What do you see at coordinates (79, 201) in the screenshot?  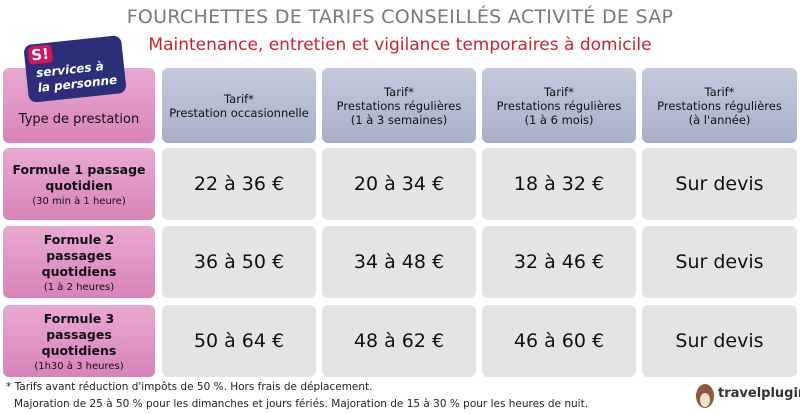 I see `row-detail: (30 min à 1 heure)` at bounding box center [79, 201].